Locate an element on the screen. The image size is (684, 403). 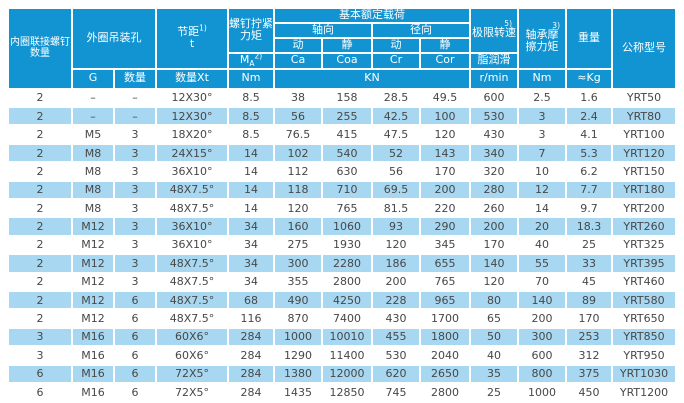
header-basic-rated-load: 基本额定载荷 is located at coordinates (372, 15).